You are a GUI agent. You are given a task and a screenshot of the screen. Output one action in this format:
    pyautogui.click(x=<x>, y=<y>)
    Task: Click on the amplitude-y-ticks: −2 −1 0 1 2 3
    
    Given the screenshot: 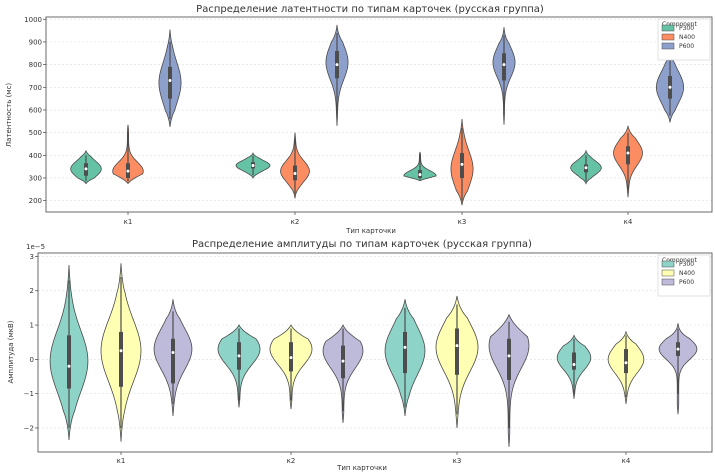 What is the action you would take?
    pyautogui.click(x=31, y=342)
    